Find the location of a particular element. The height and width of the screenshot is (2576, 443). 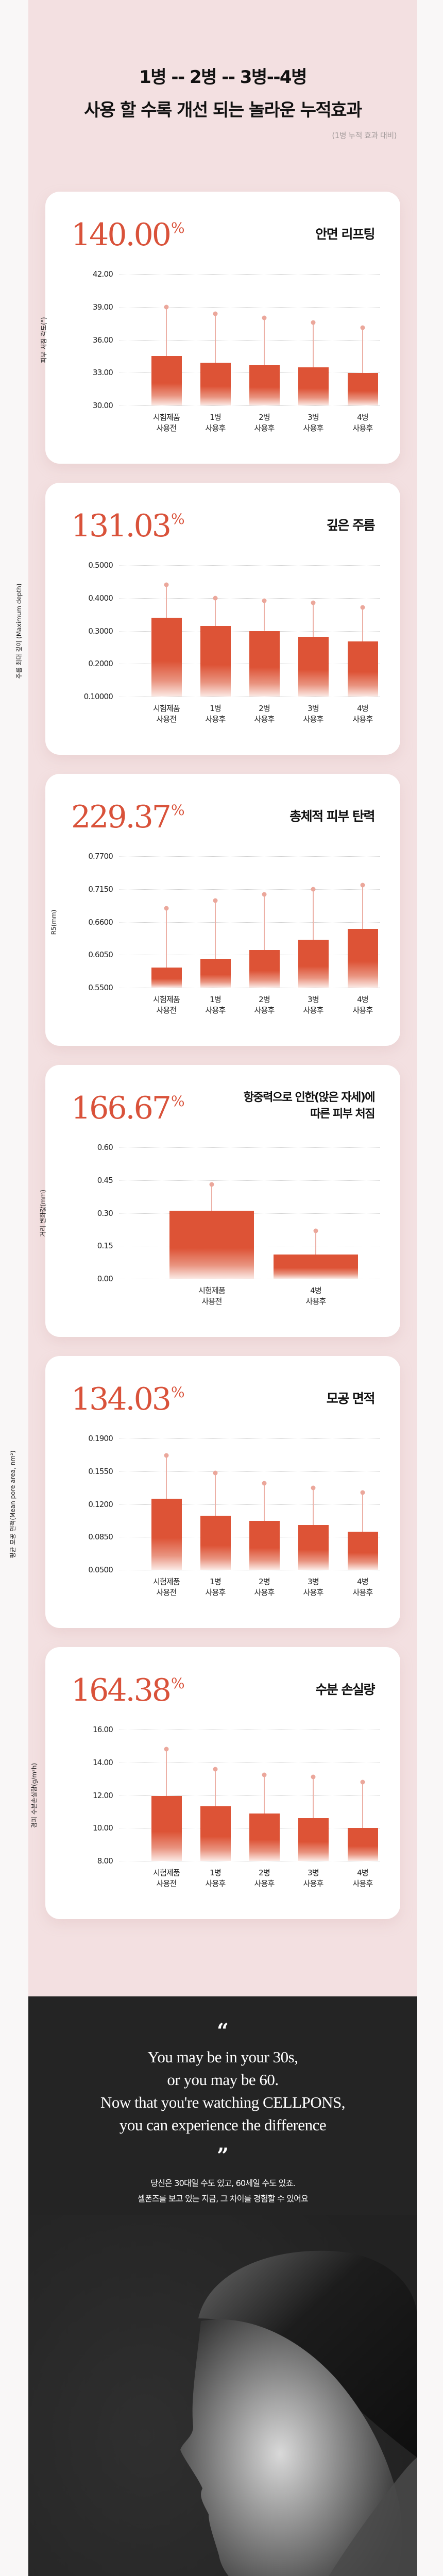

y-tick-label: 0.00 is located at coordinates (105, 1278).